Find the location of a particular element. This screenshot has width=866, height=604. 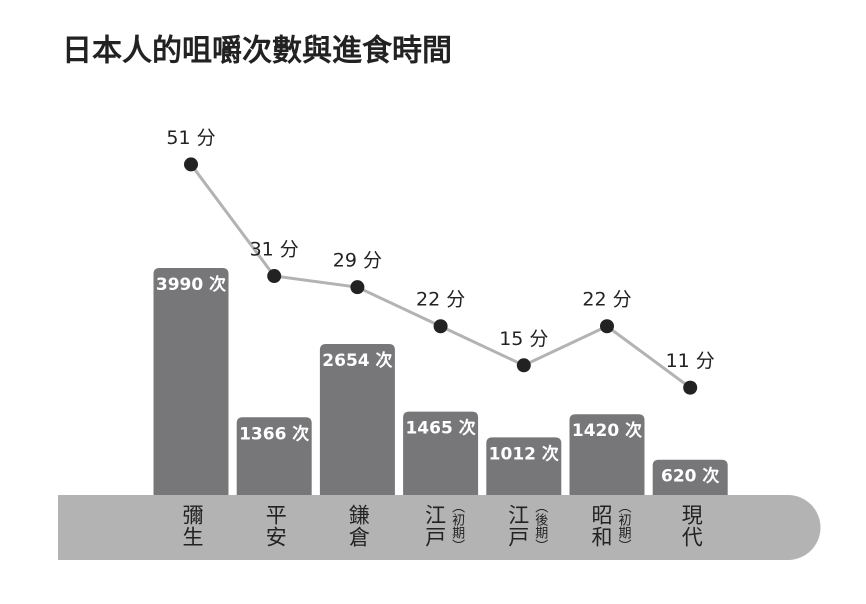

bar-value-label: 1366 次 is located at coordinates (274, 433).